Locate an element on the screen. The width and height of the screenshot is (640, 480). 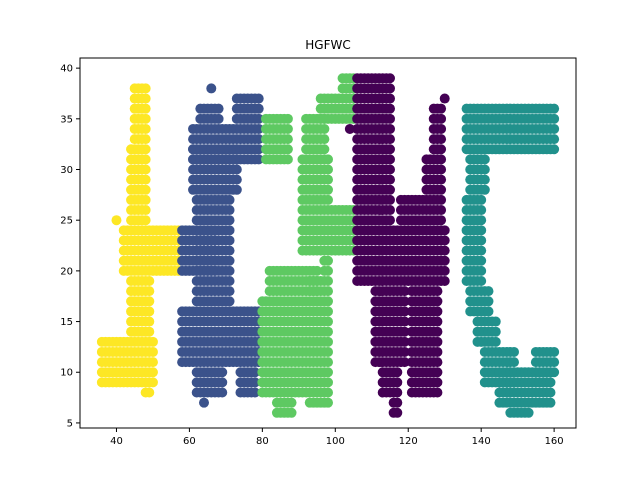
x-tick-label: 60 is located at coordinates (189, 441).